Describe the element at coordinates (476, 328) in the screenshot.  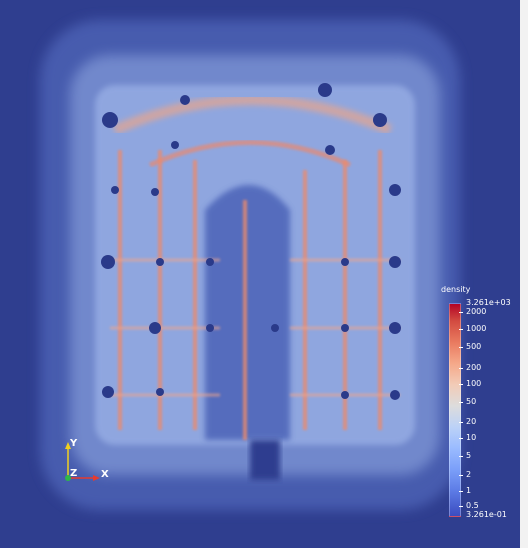
I see `color-legend-tick-label: 1000` at that location.